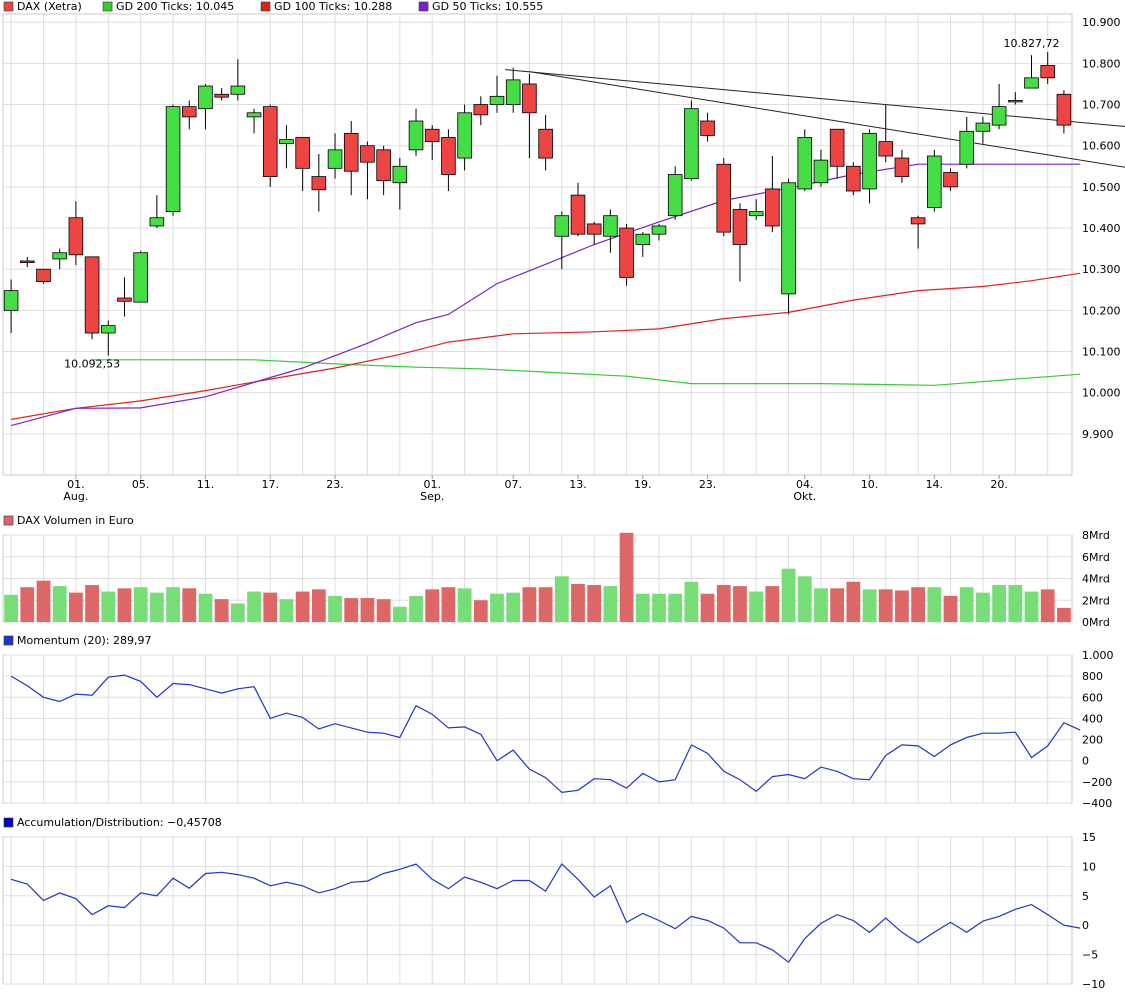 This screenshot has height=997, width=1125. I want to click on momentum-plot-area, so click(537, 729).